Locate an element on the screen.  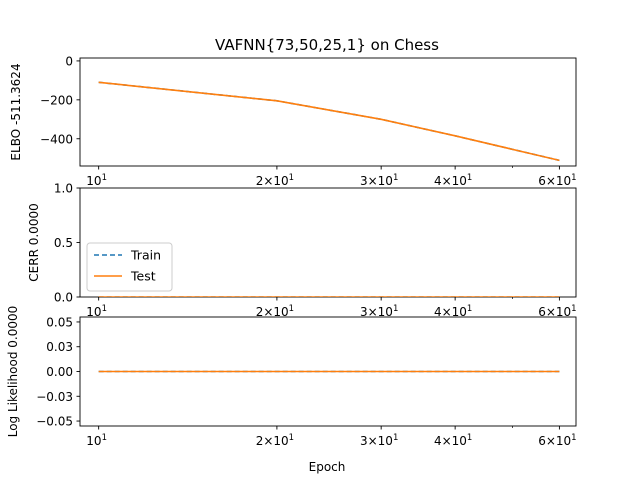
y-tick-label: −0.03 is located at coordinates (54, 397).